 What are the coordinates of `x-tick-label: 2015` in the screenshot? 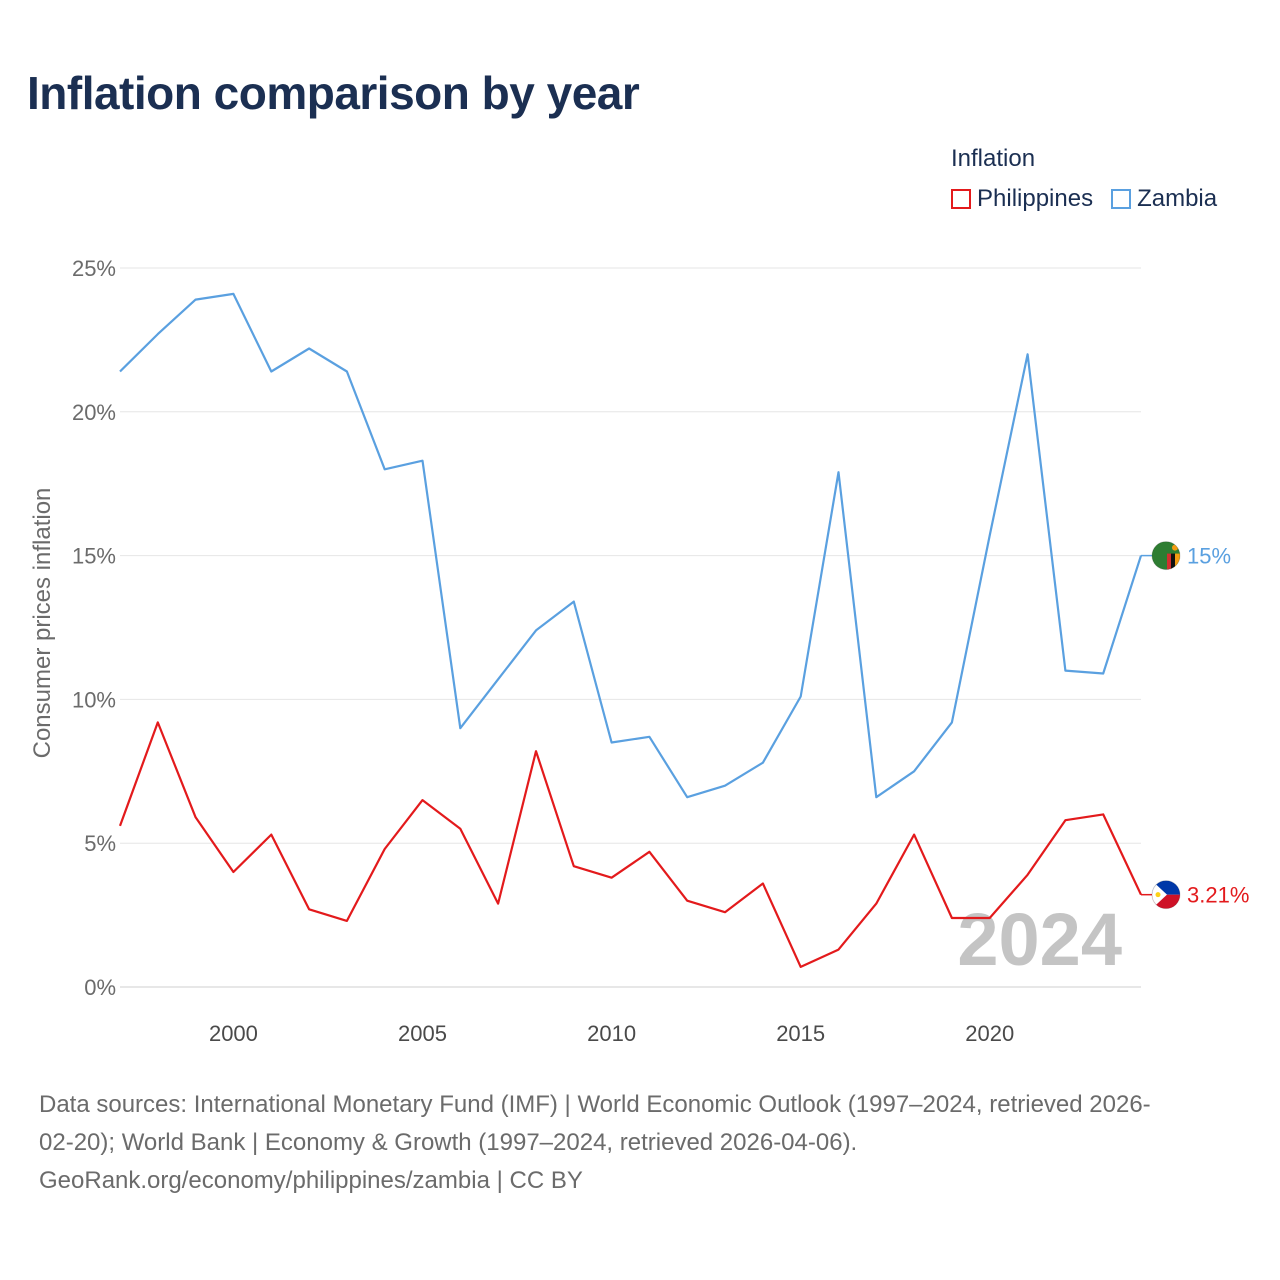 It's located at (800, 1033).